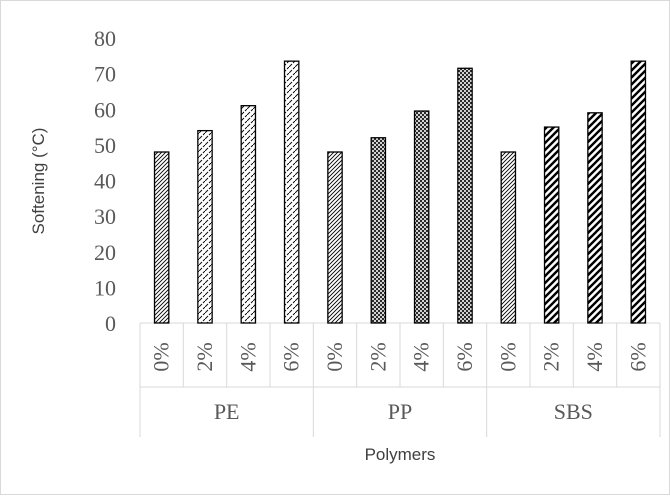  Describe the element at coordinates (227, 411) in the screenshot. I see `group-label: PE` at that location.